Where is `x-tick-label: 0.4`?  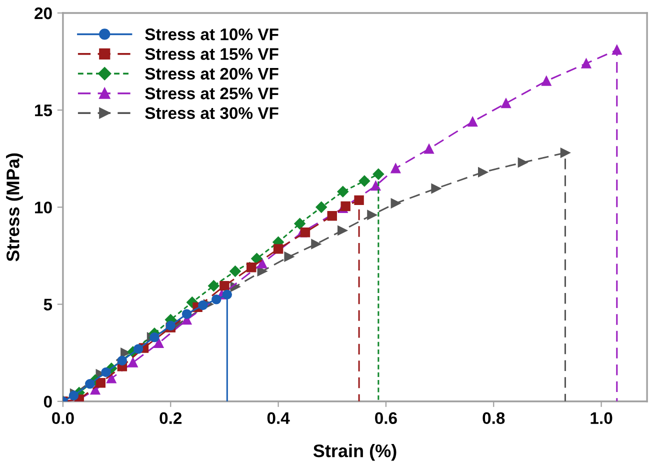 x-tick-label: 0.4 is located at coordinates (278, 418).